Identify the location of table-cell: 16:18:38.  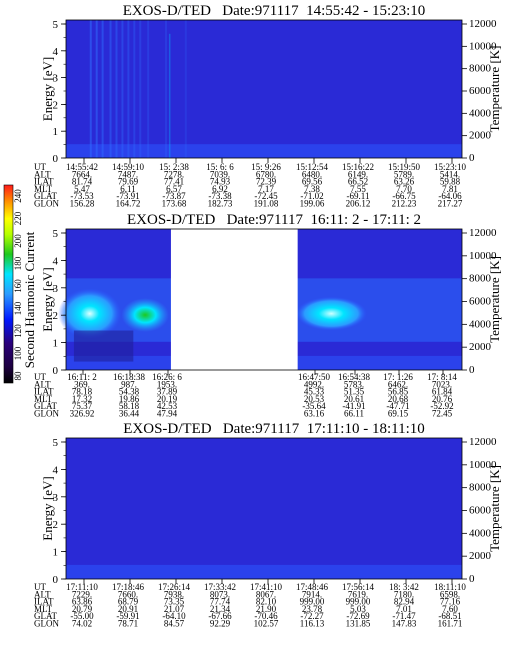
(129, 377).